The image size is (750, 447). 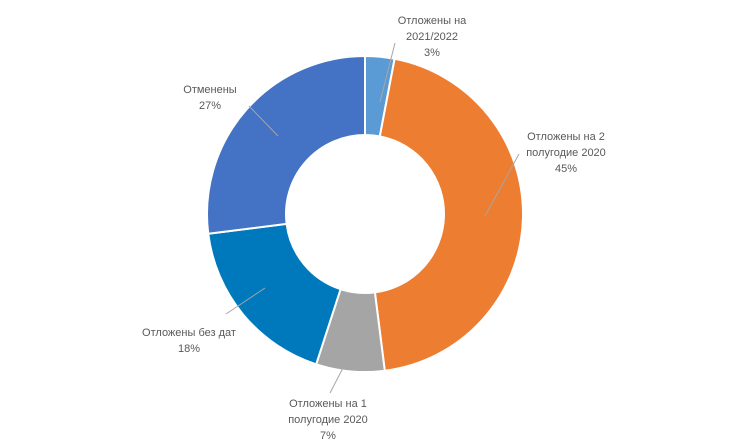 I want to click on slice-value-label-4: 18%, so click(x=189, y=349).